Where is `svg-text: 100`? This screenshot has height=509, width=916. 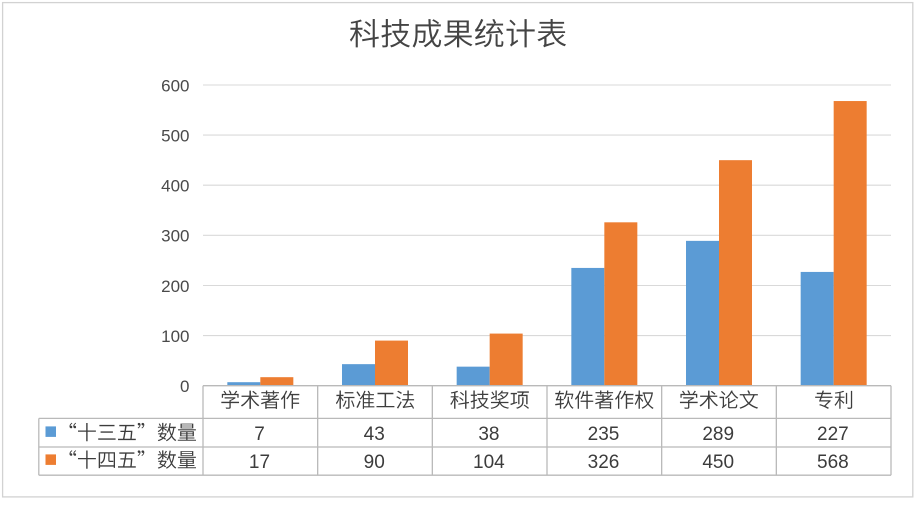
svg-text: 100 is located at coordinates (175, 336).